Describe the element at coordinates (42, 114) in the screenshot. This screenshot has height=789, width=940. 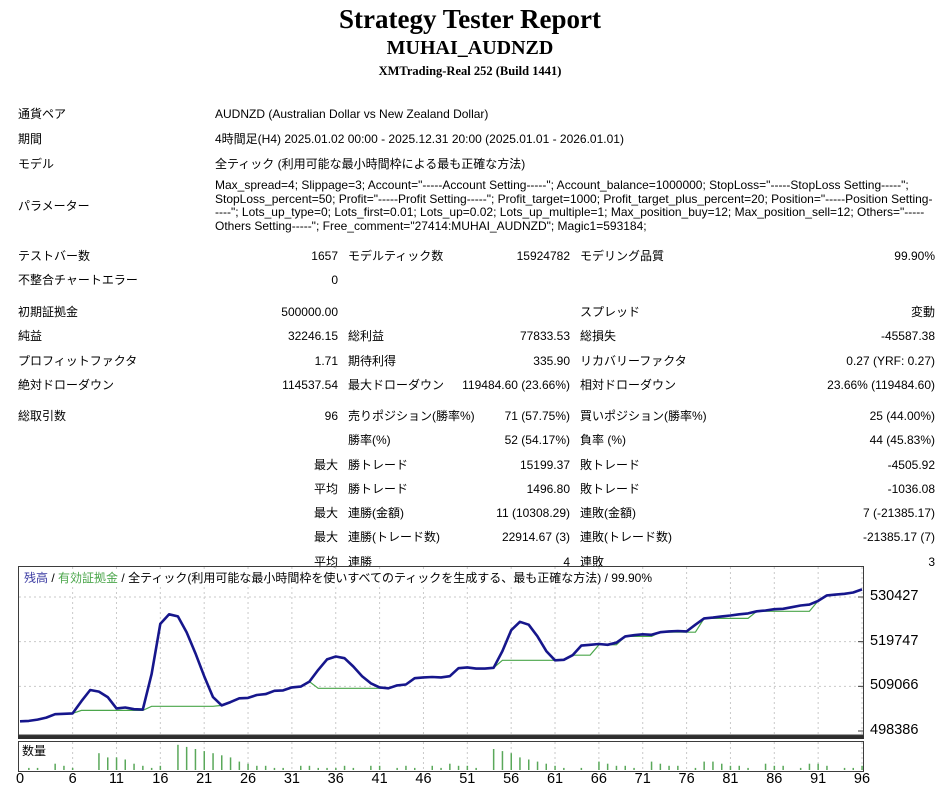
I see `info-label: 通貨ペア` at that location.